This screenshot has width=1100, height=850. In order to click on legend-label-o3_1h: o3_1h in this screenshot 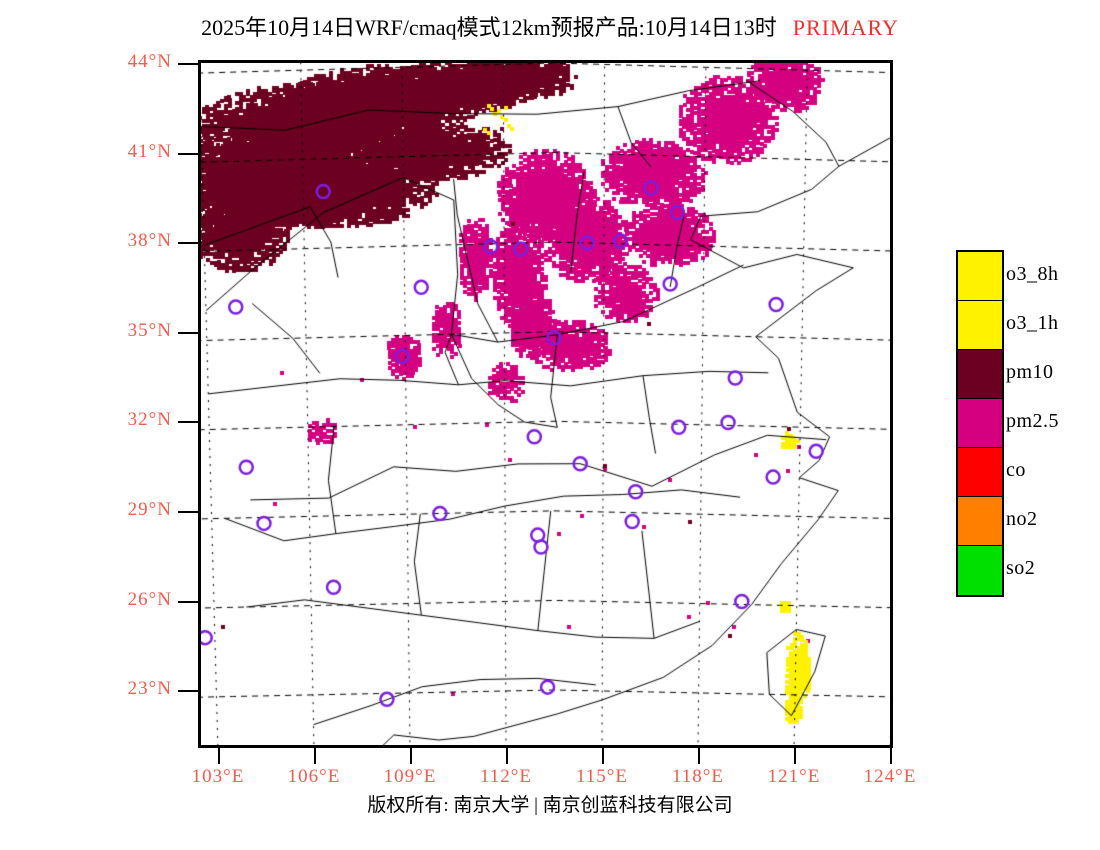, I will do `click(1032, 323)`.